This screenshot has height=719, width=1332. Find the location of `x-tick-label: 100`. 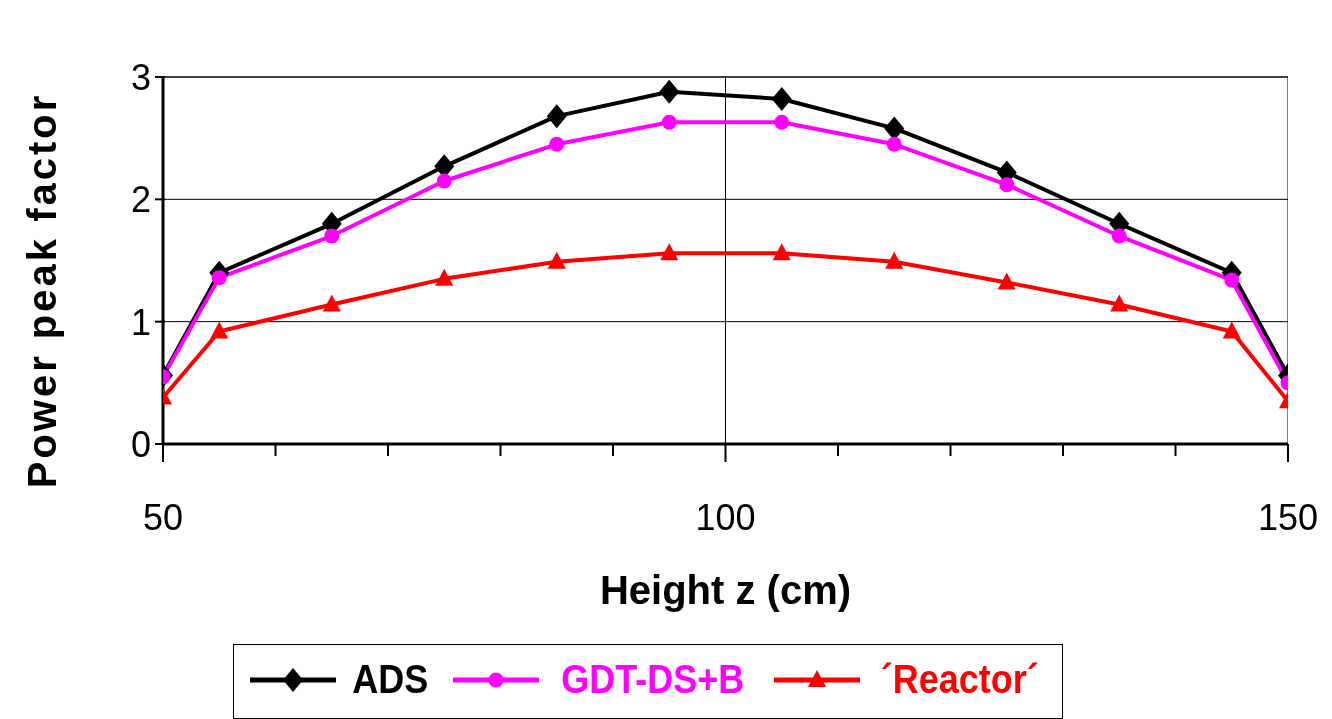

x-tick-label: 100 is located at coordinates (725, 517).